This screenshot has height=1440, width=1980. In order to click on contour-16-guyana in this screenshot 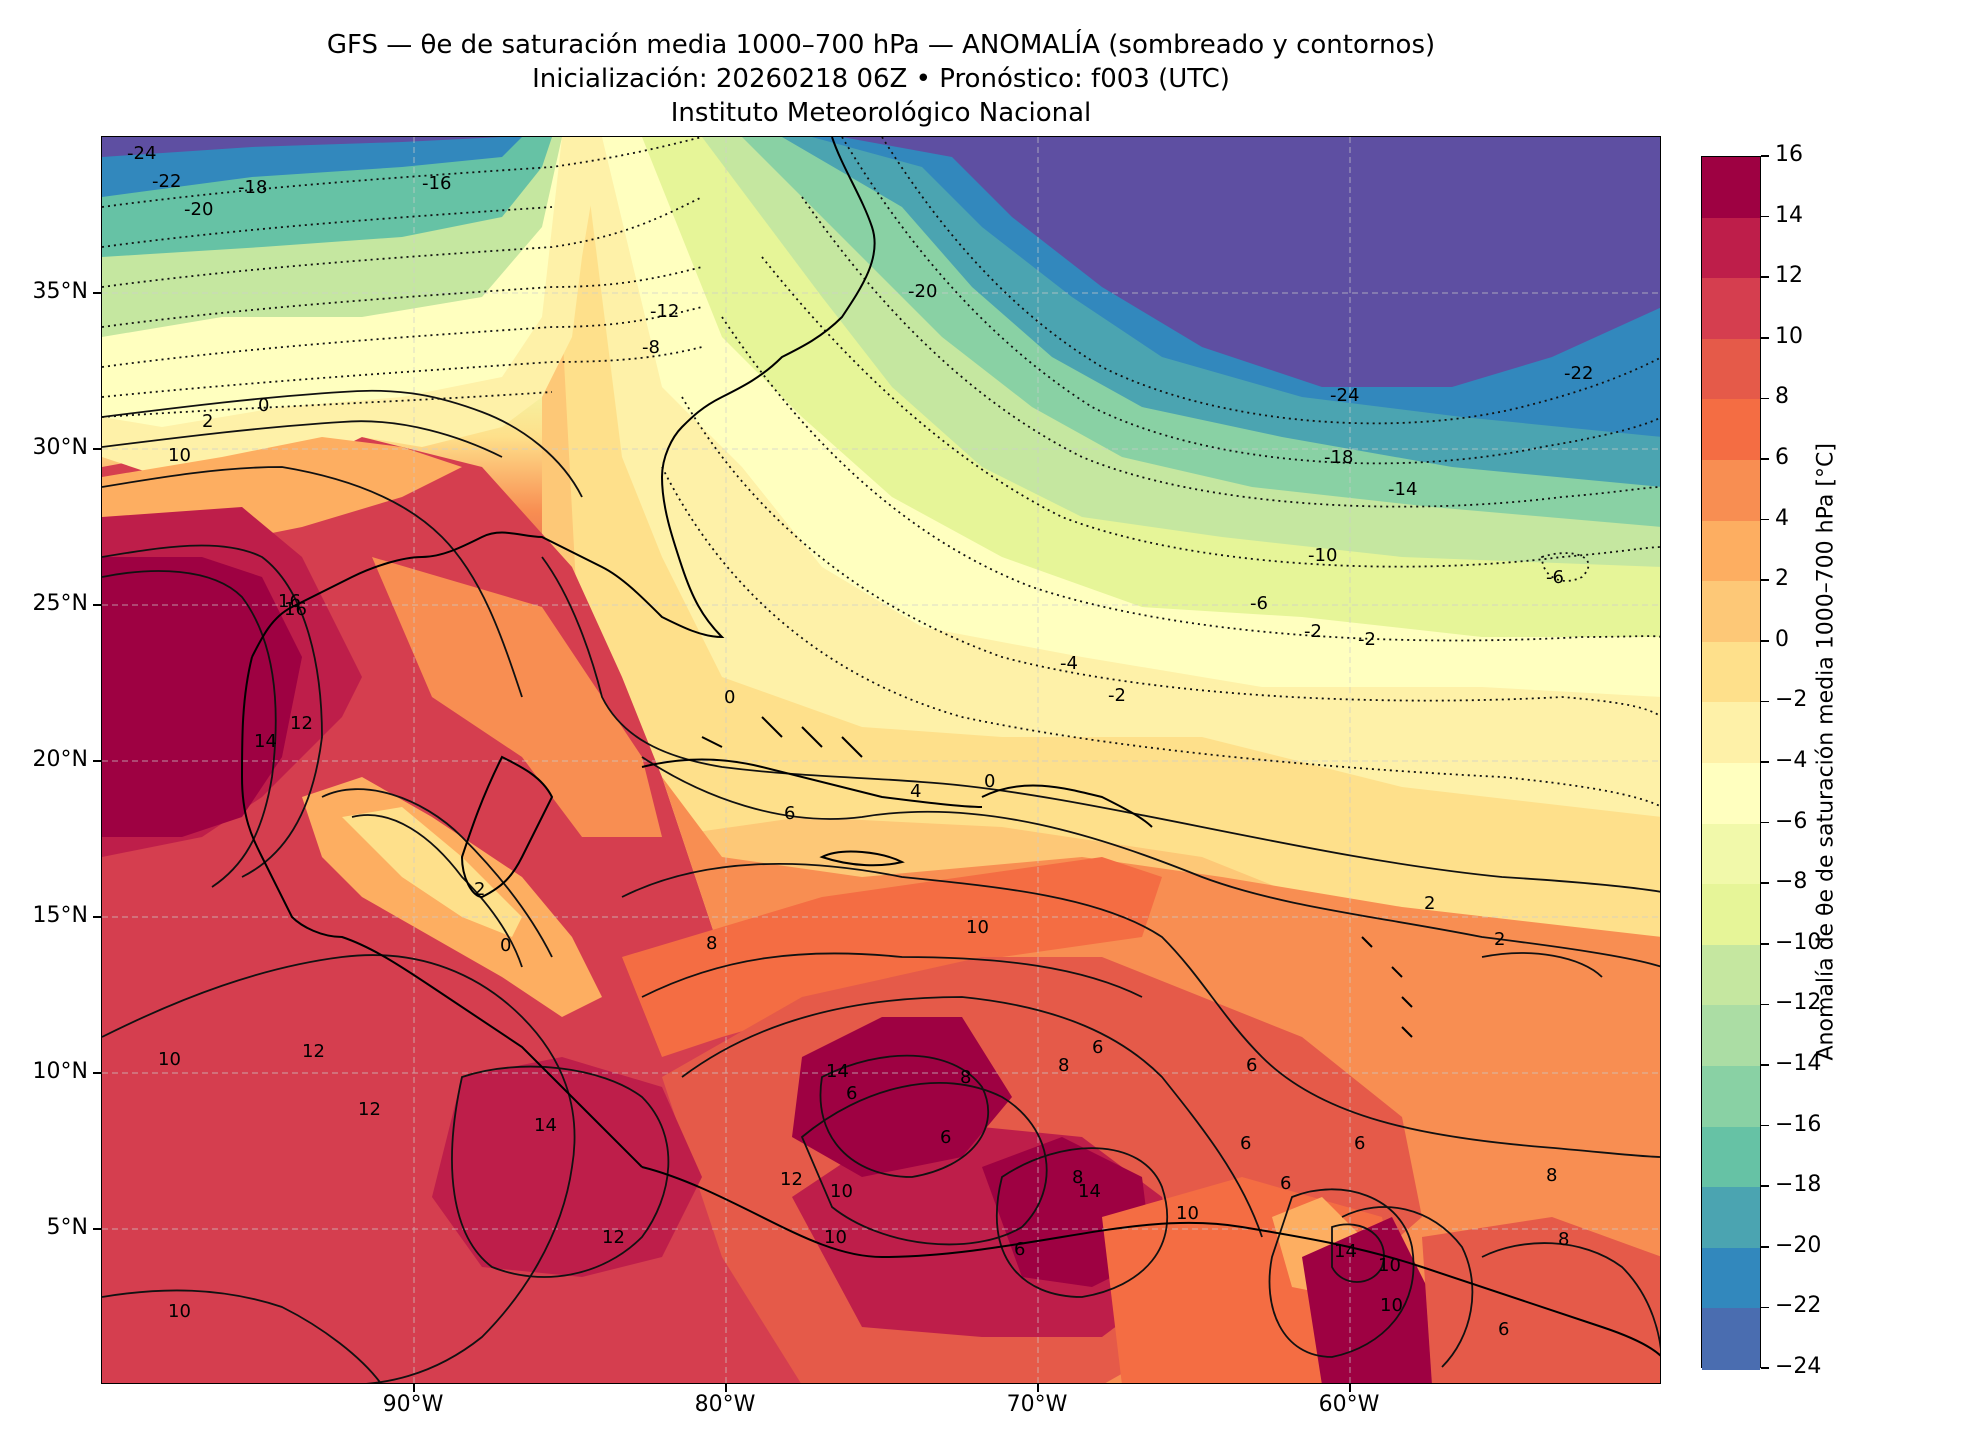, I will do `click(1358, 1253)`.